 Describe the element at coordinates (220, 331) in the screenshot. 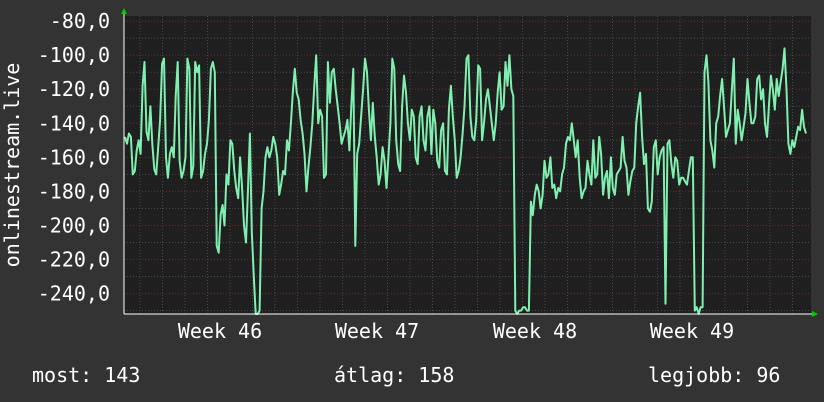

I see `x-tick-label: Week 46` at that location.